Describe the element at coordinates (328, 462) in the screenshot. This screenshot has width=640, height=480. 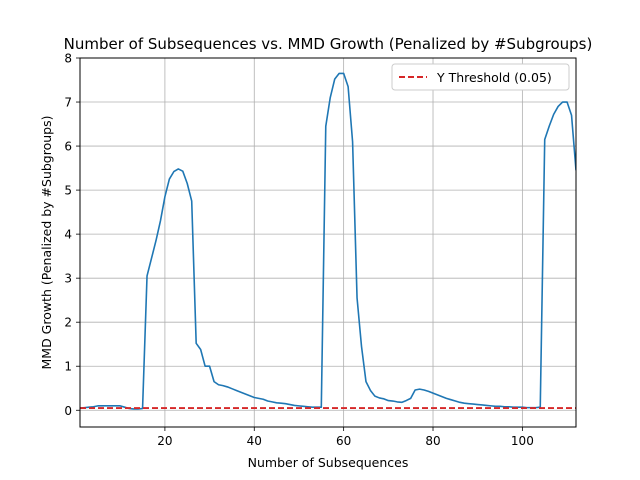
I see `x-axis-label: Number of Subsequences` at that location.